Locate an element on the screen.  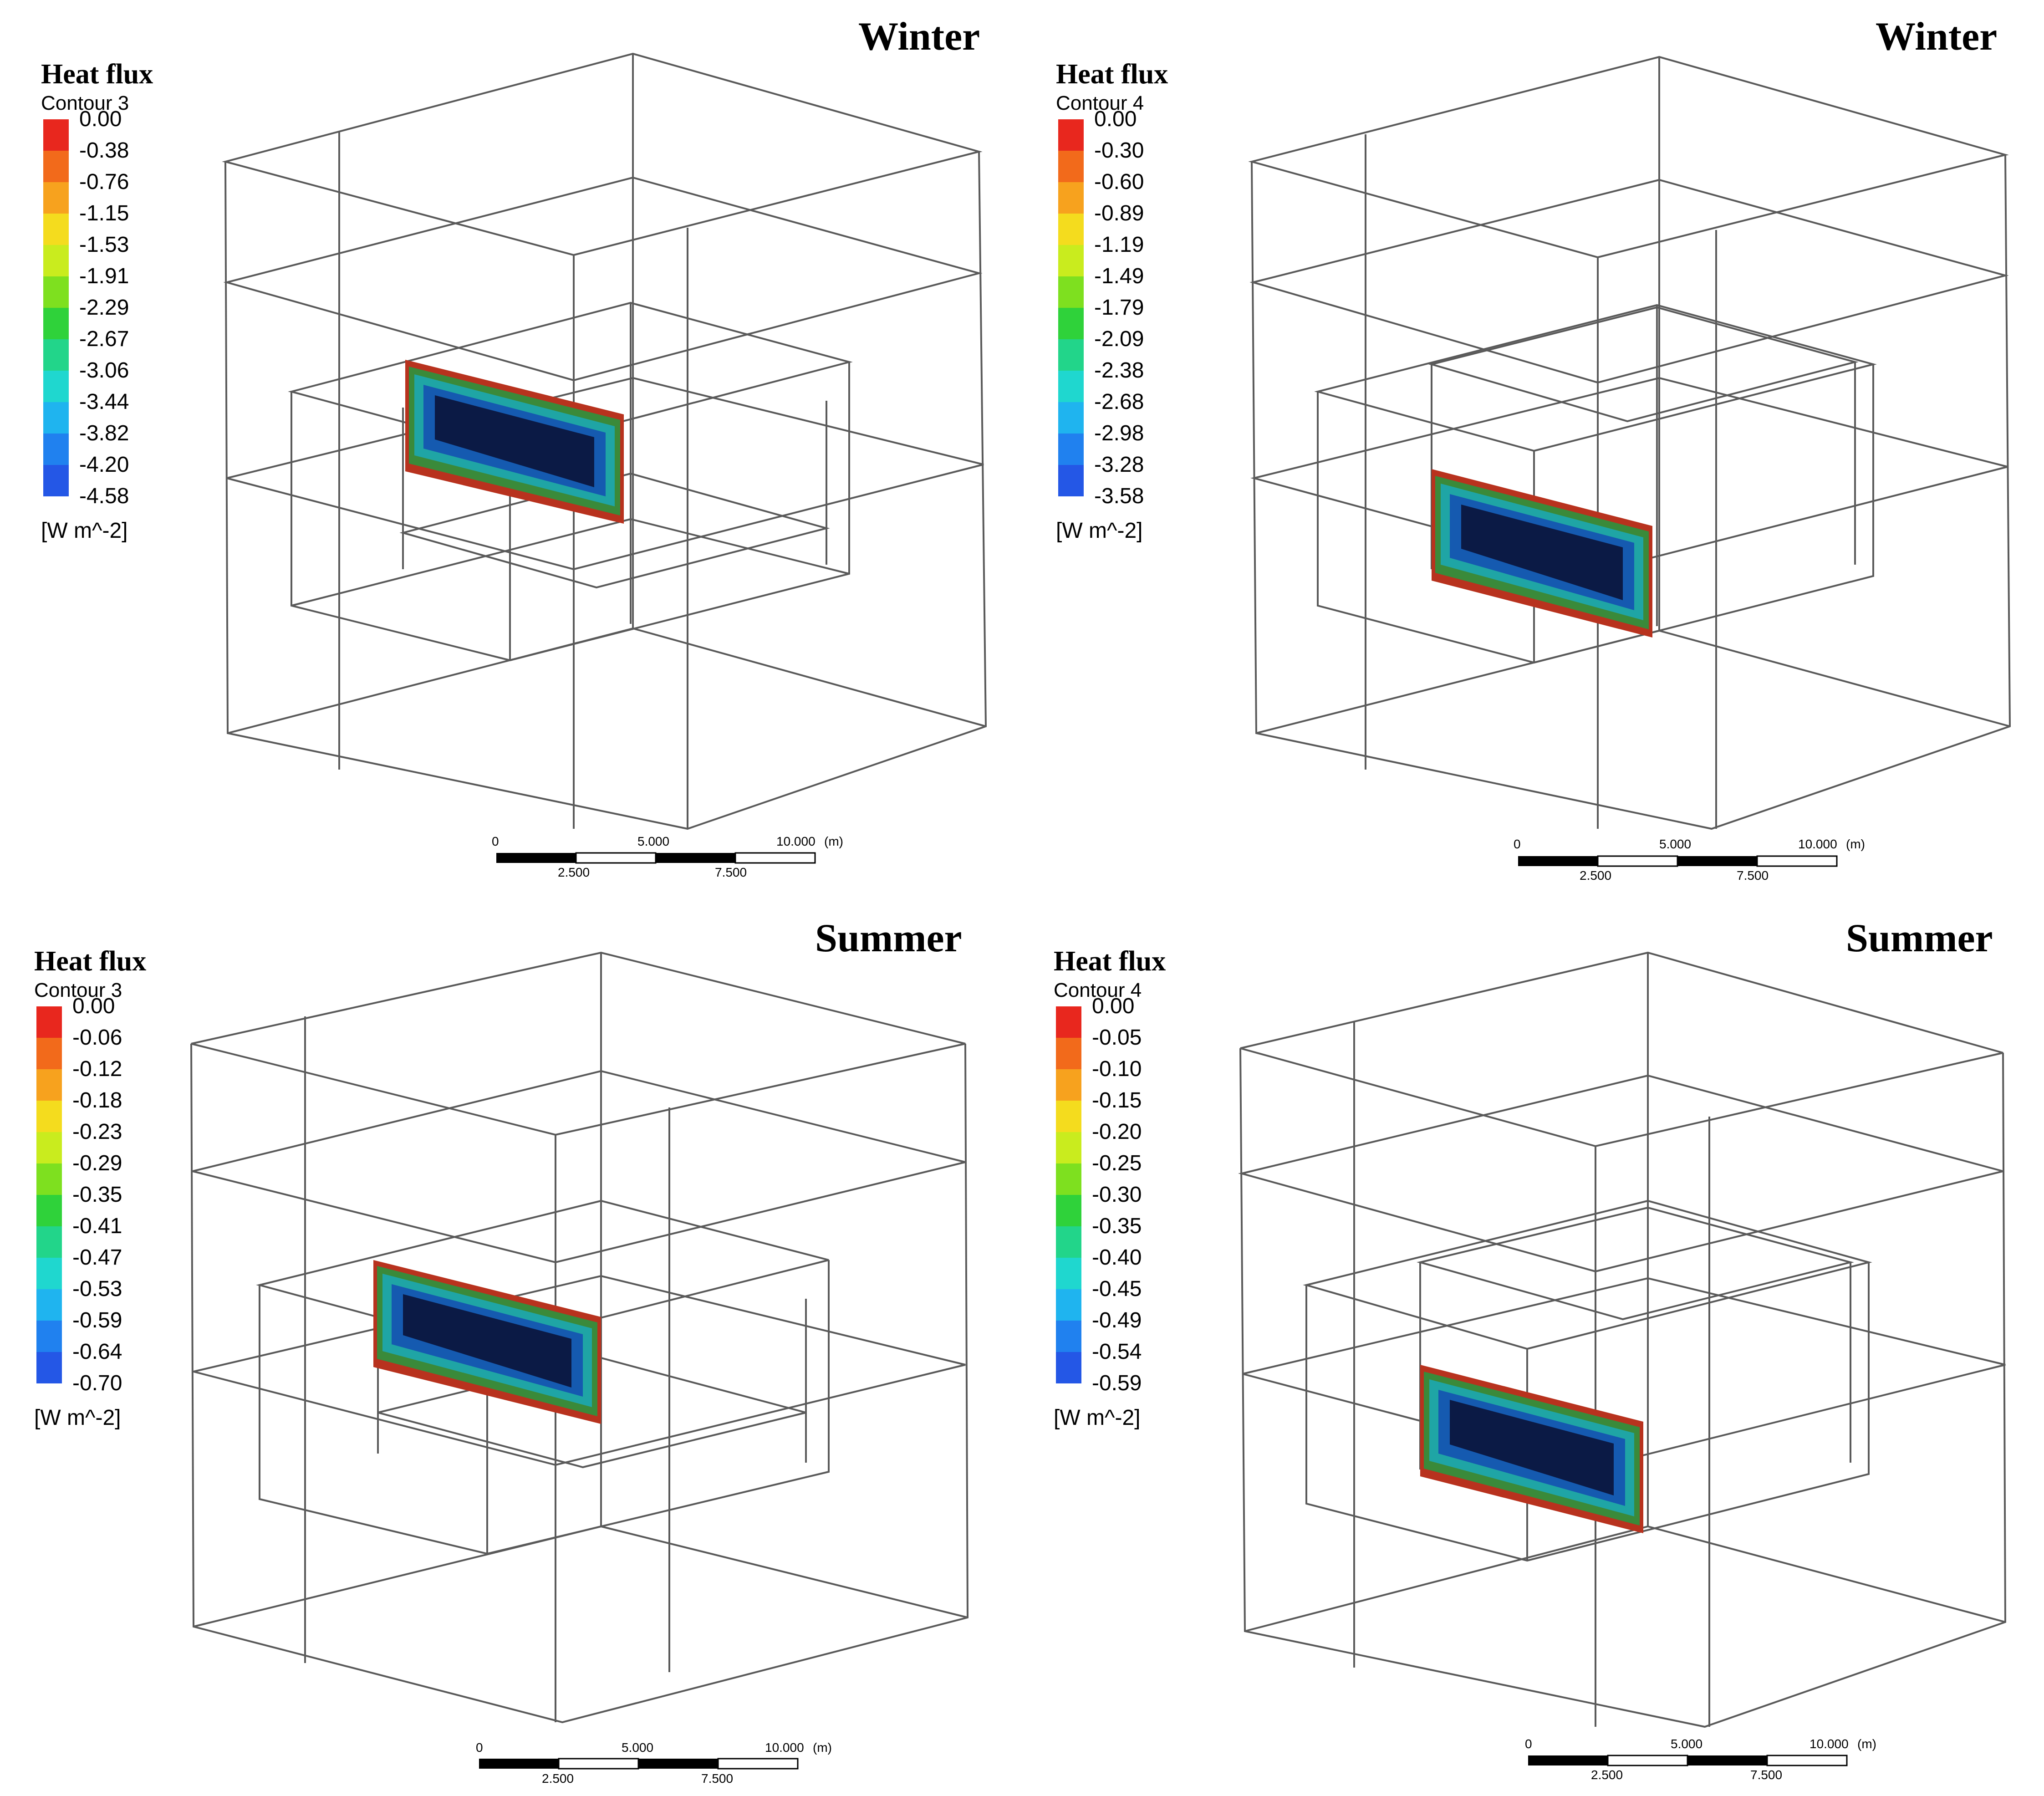
legend-tick-label: -0.35 is located at coordinates (1117, 1226).